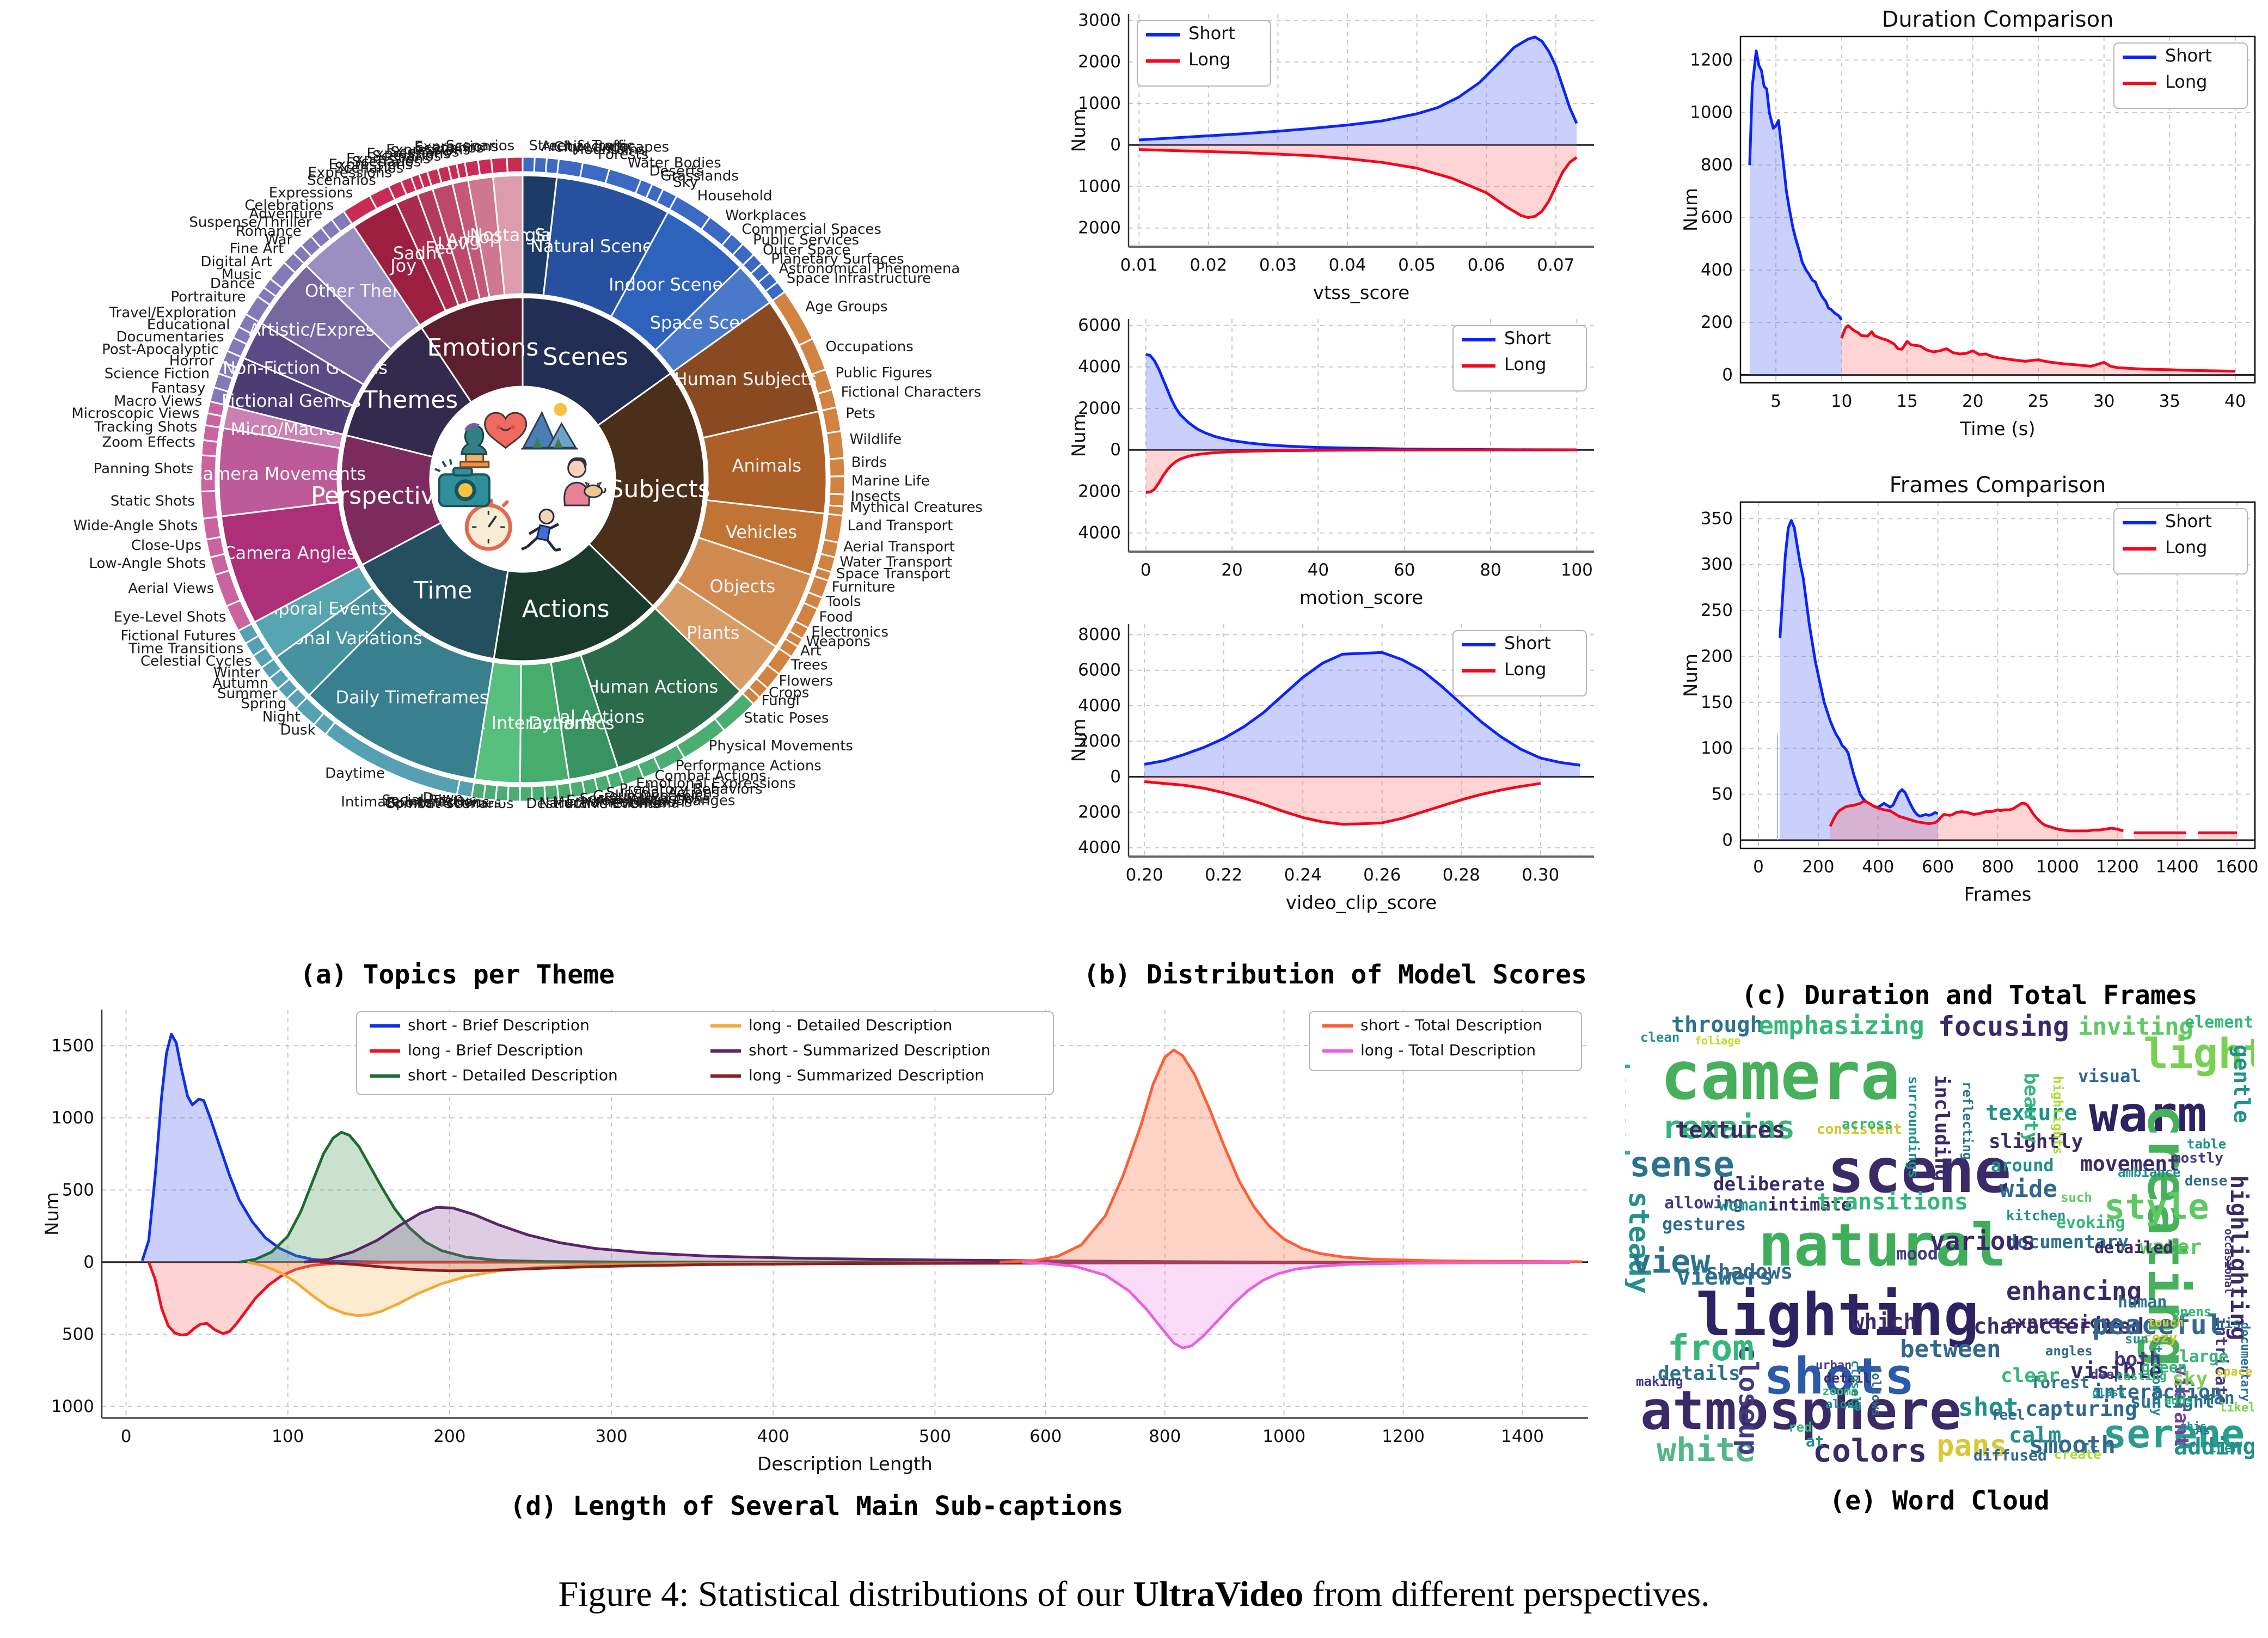  What do you see at coordinates (1527, 643) in the screenshot?
I see `legend-label: Short` at bounding box center [1527, 643].